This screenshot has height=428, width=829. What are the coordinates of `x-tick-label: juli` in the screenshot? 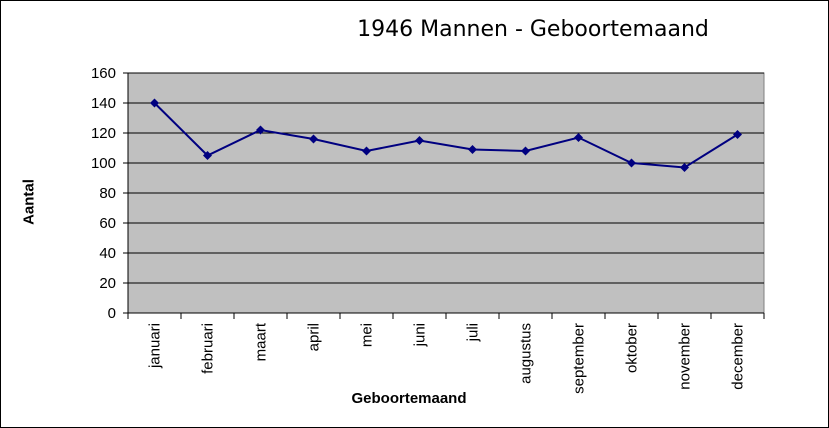 It's located at (473, 332).